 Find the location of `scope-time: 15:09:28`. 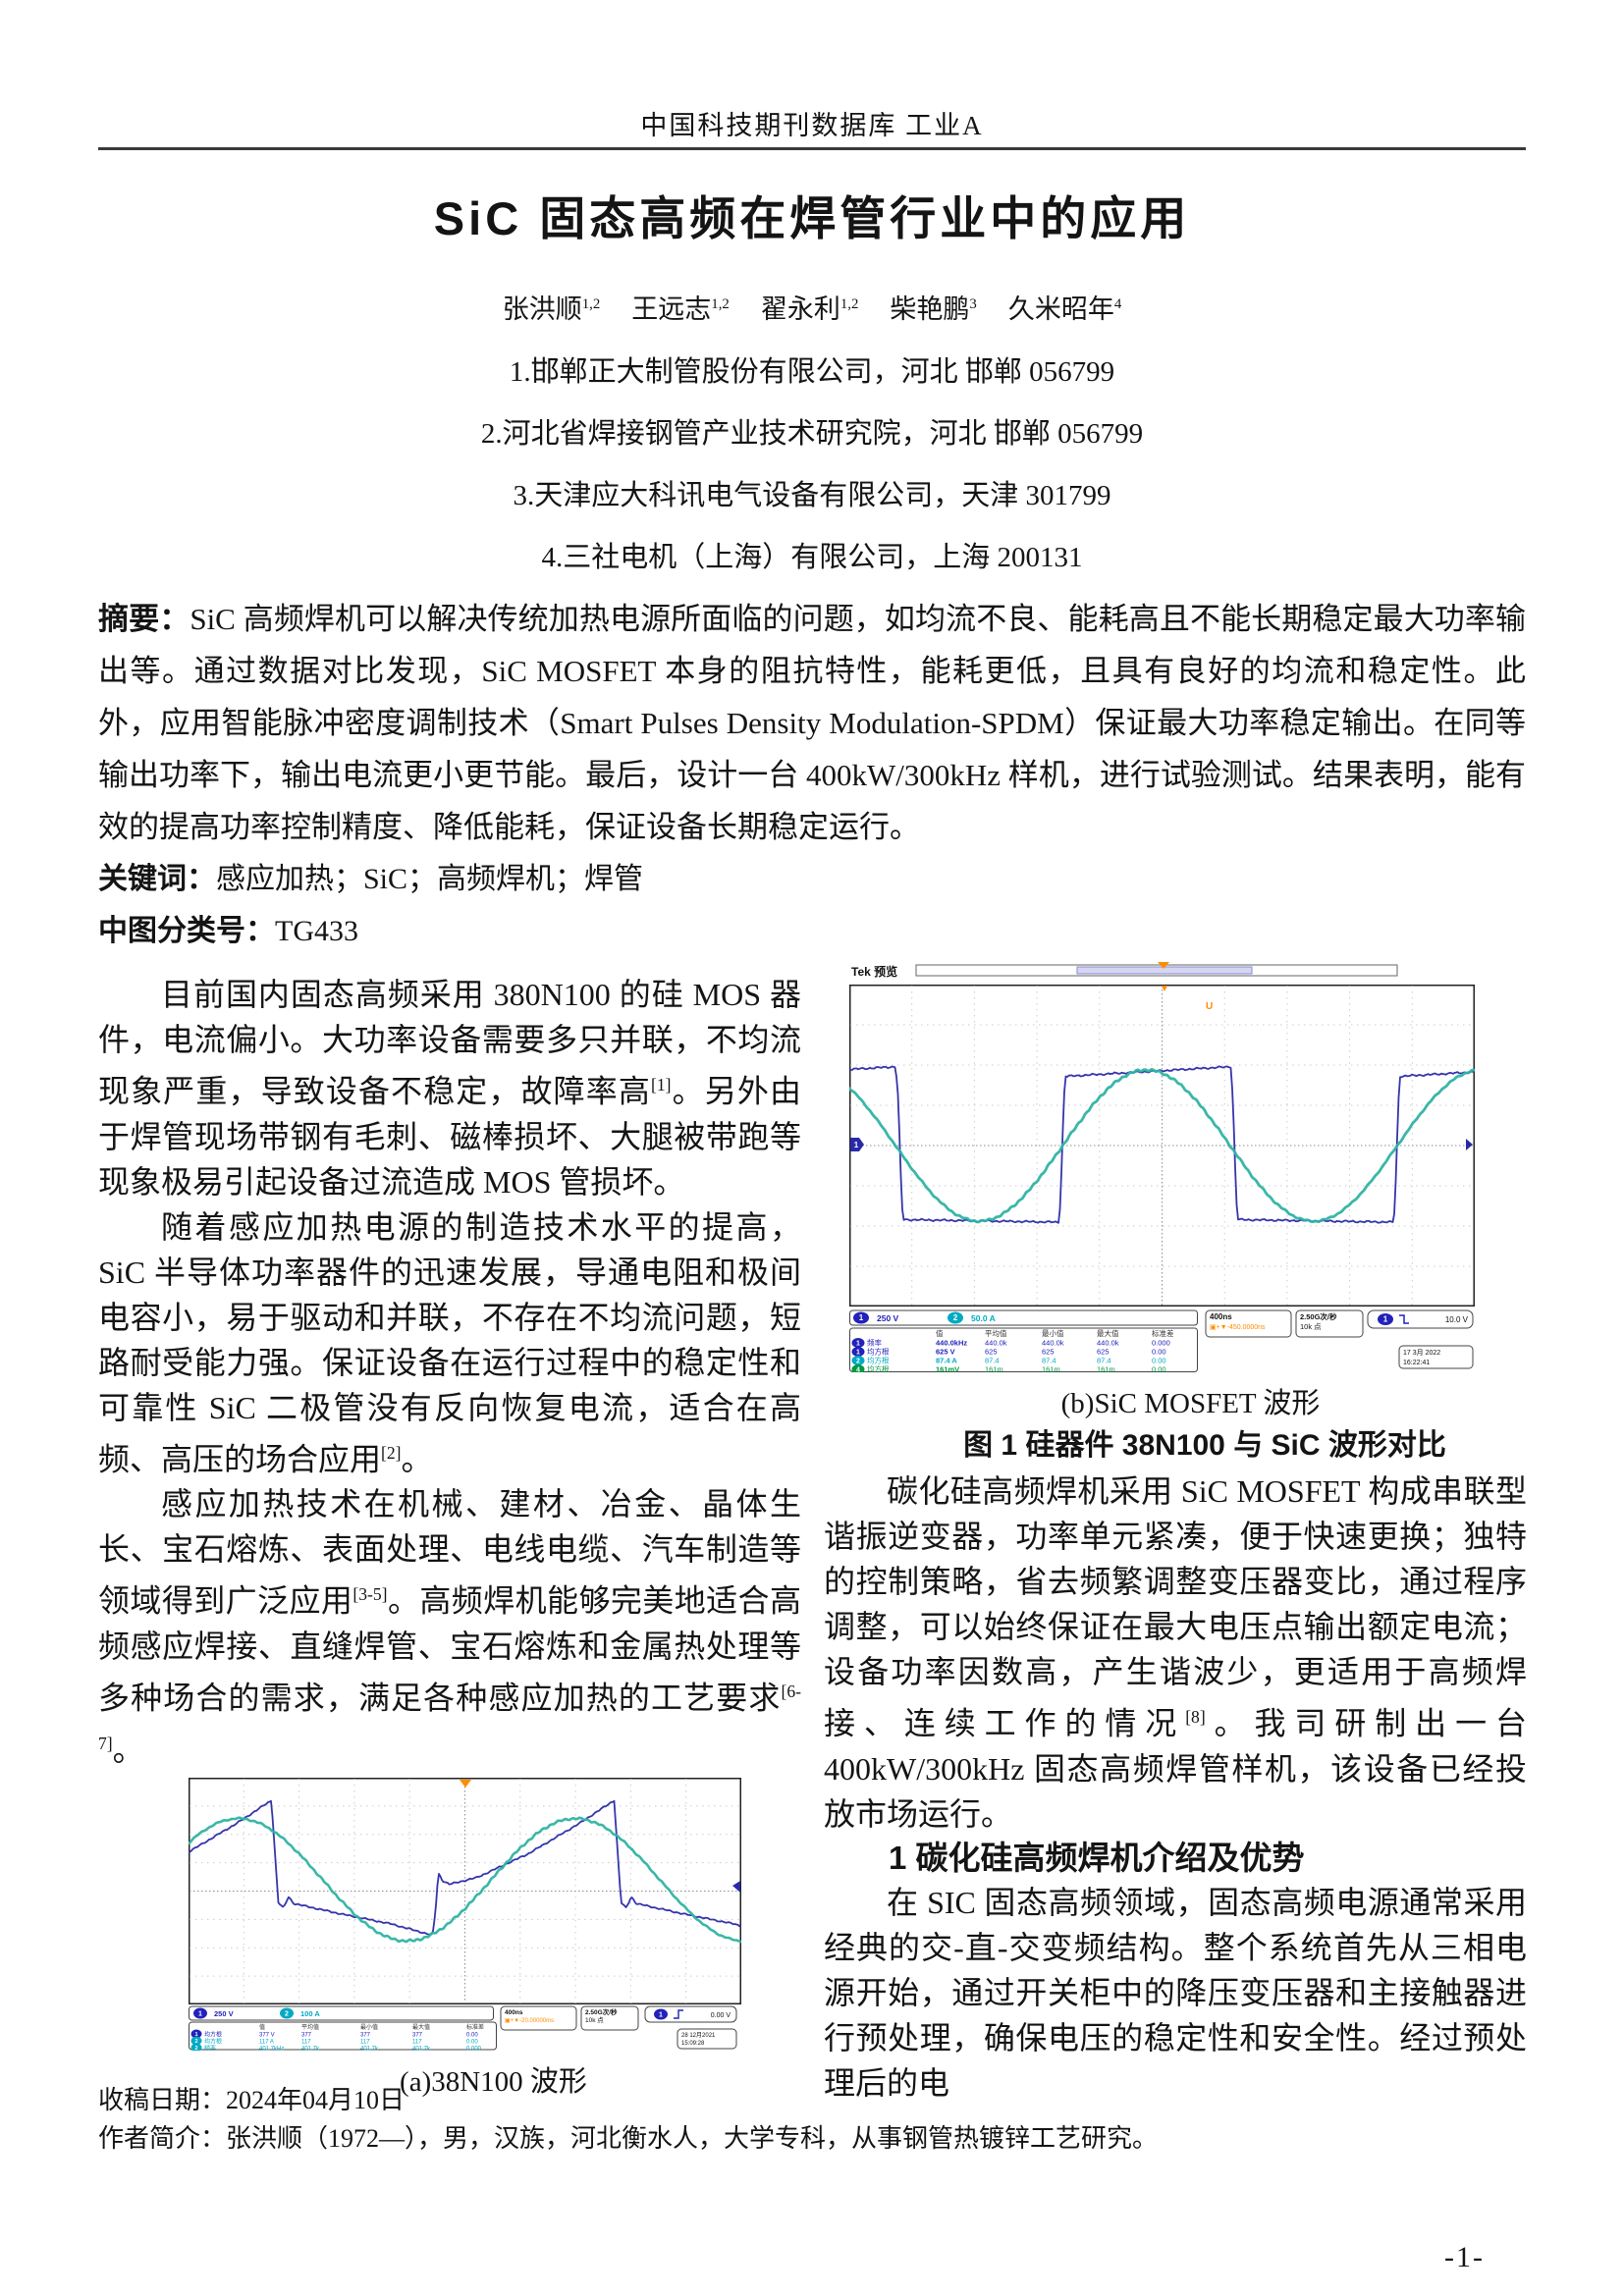

scope-time: 15:09:28 is located at coordinates (693, 2044).